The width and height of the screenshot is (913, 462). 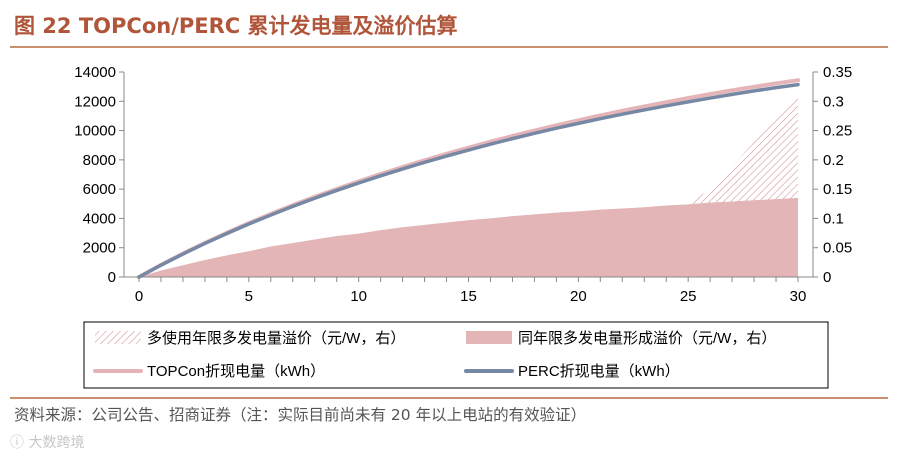 What do you see at coordinates (837, 248) in the screenshot?
I see `right-tick-label: 0.05` at bounding box center [837, 248].